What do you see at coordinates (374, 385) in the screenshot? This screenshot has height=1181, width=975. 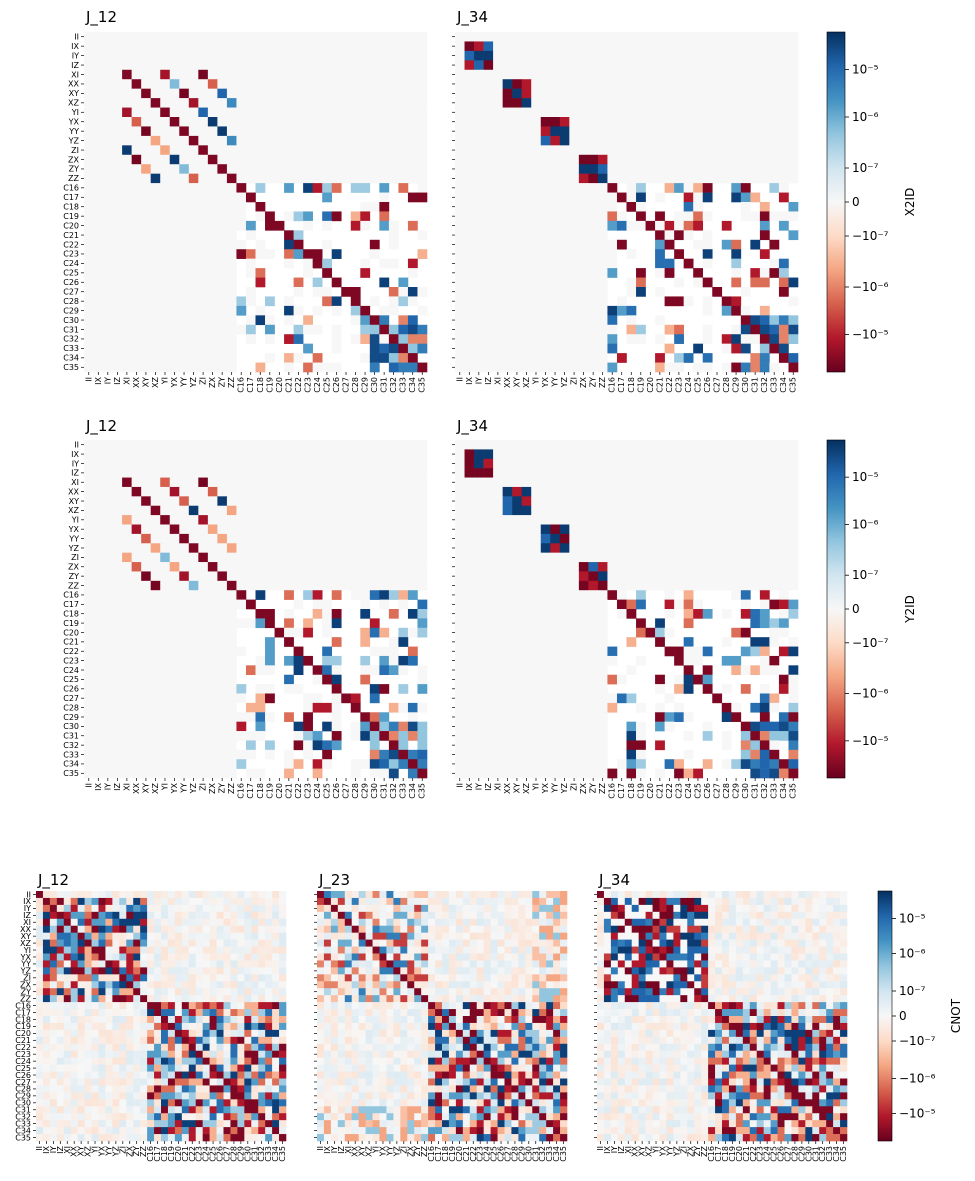 I see `x-tick-label: C30` at bounding box center [374, 385].